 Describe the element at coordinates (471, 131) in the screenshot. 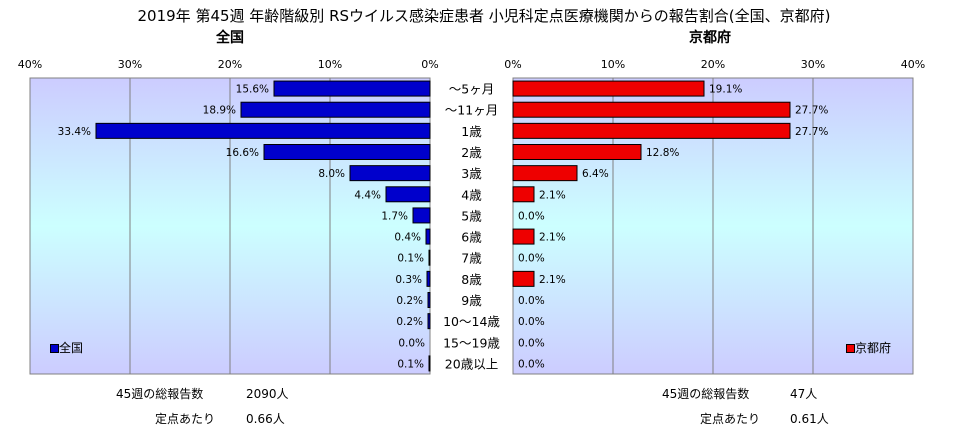

I see `category-label: 1歳` at that location.